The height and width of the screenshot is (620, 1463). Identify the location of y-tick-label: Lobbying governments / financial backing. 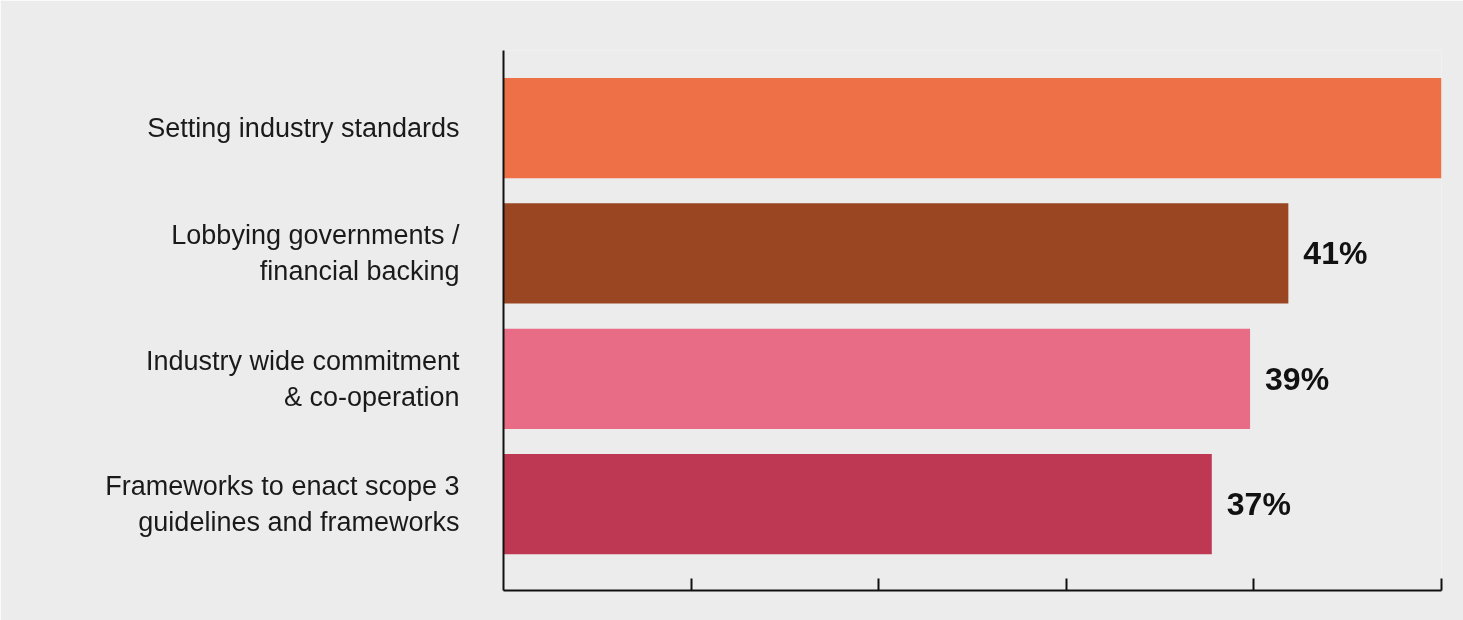
(315, 253).